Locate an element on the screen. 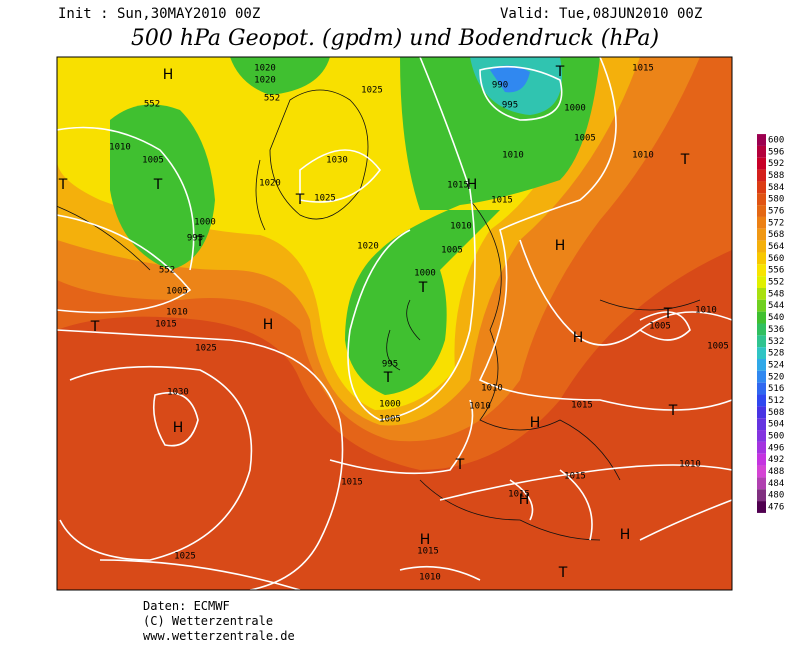  colorbar-label: 500 is located at coordinates (776, 436).